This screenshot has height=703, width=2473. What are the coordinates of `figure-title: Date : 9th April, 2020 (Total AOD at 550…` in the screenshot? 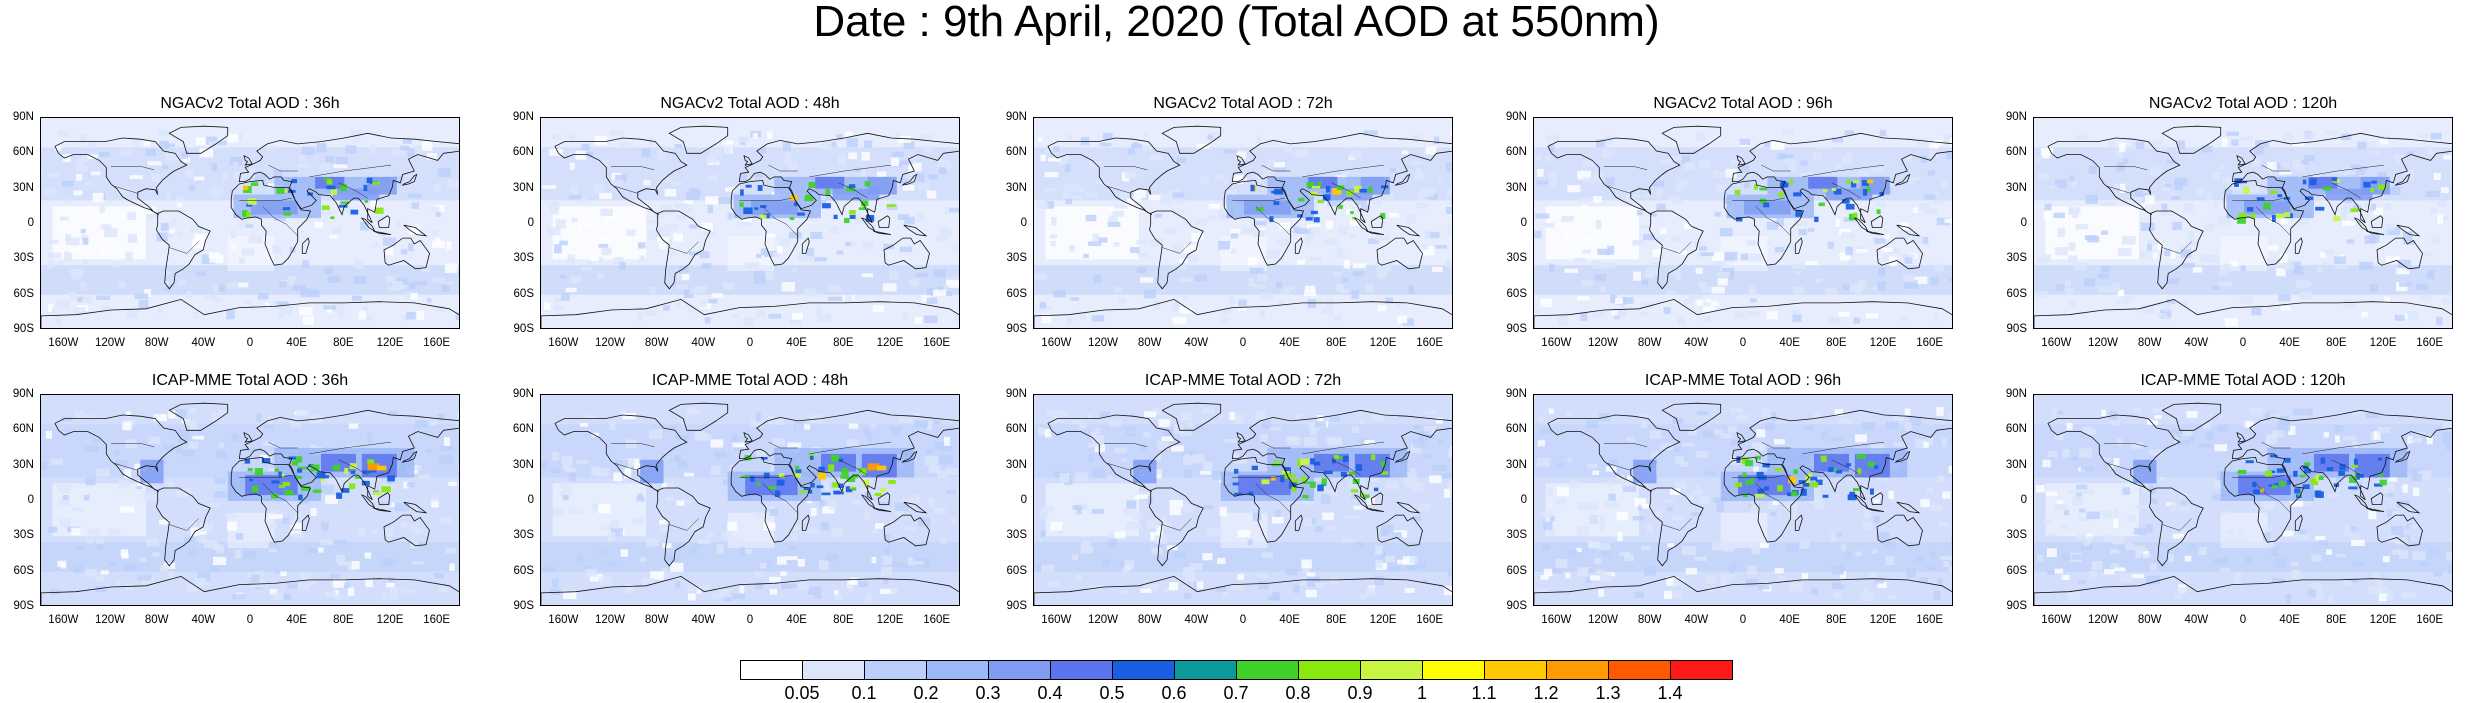 It's located at (1236, 22).